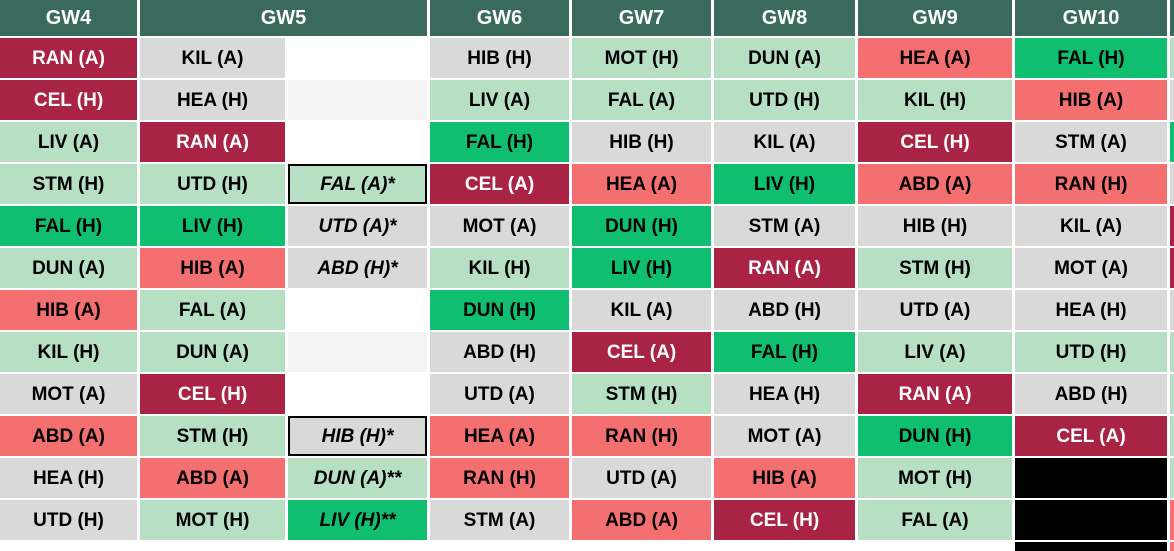 This screenshot has width=1174, height=551. Describe the element at coordinates (1091, 18) in the screenshot. I see `header-cell-gw10: GW10` at that location.